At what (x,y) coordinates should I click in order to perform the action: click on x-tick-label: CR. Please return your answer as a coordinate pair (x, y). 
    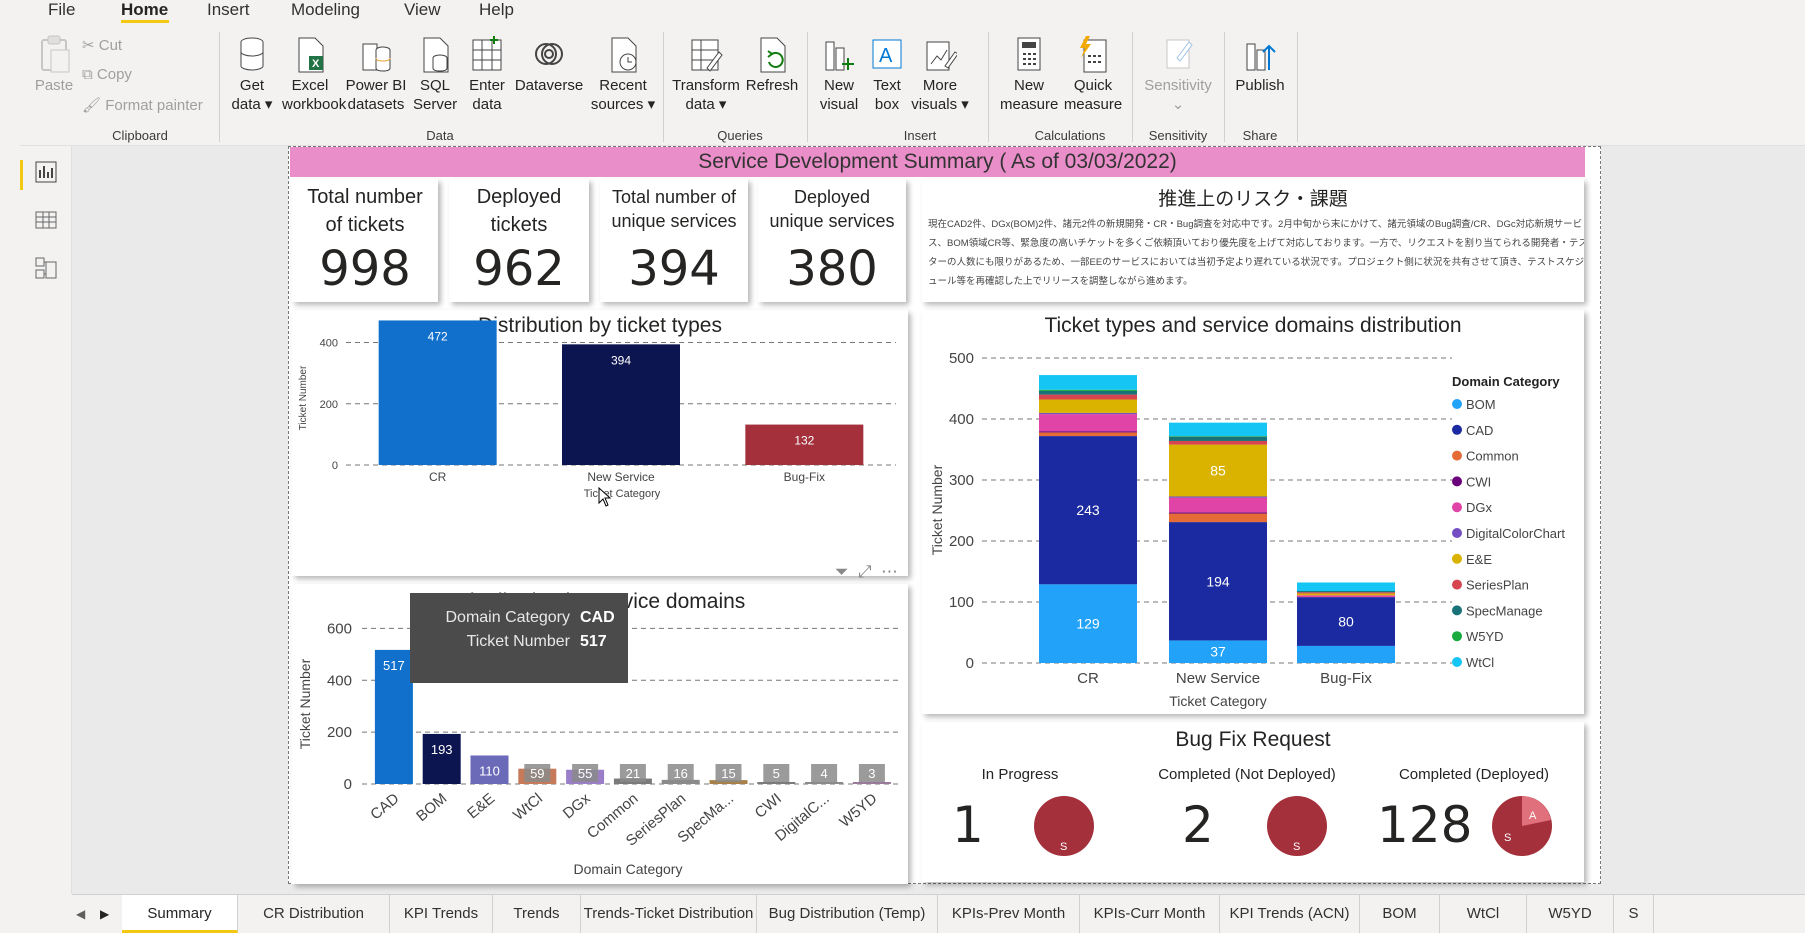
    Looking at the image, I should click on (1088, 678).